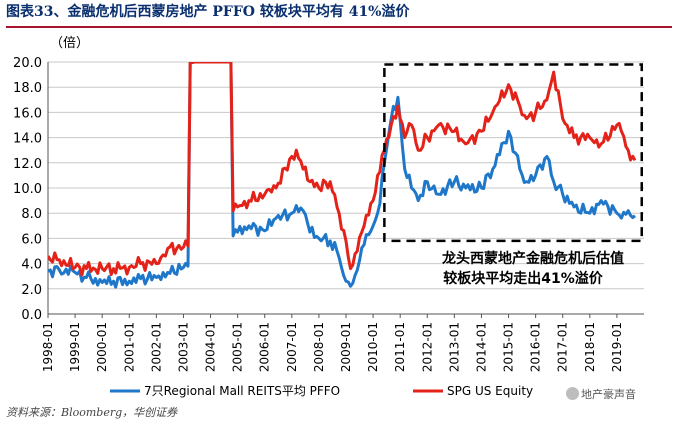 This screenshot has width=678, height=427. I want to click on x-tick-label: 1998-01, so click(48, 347).